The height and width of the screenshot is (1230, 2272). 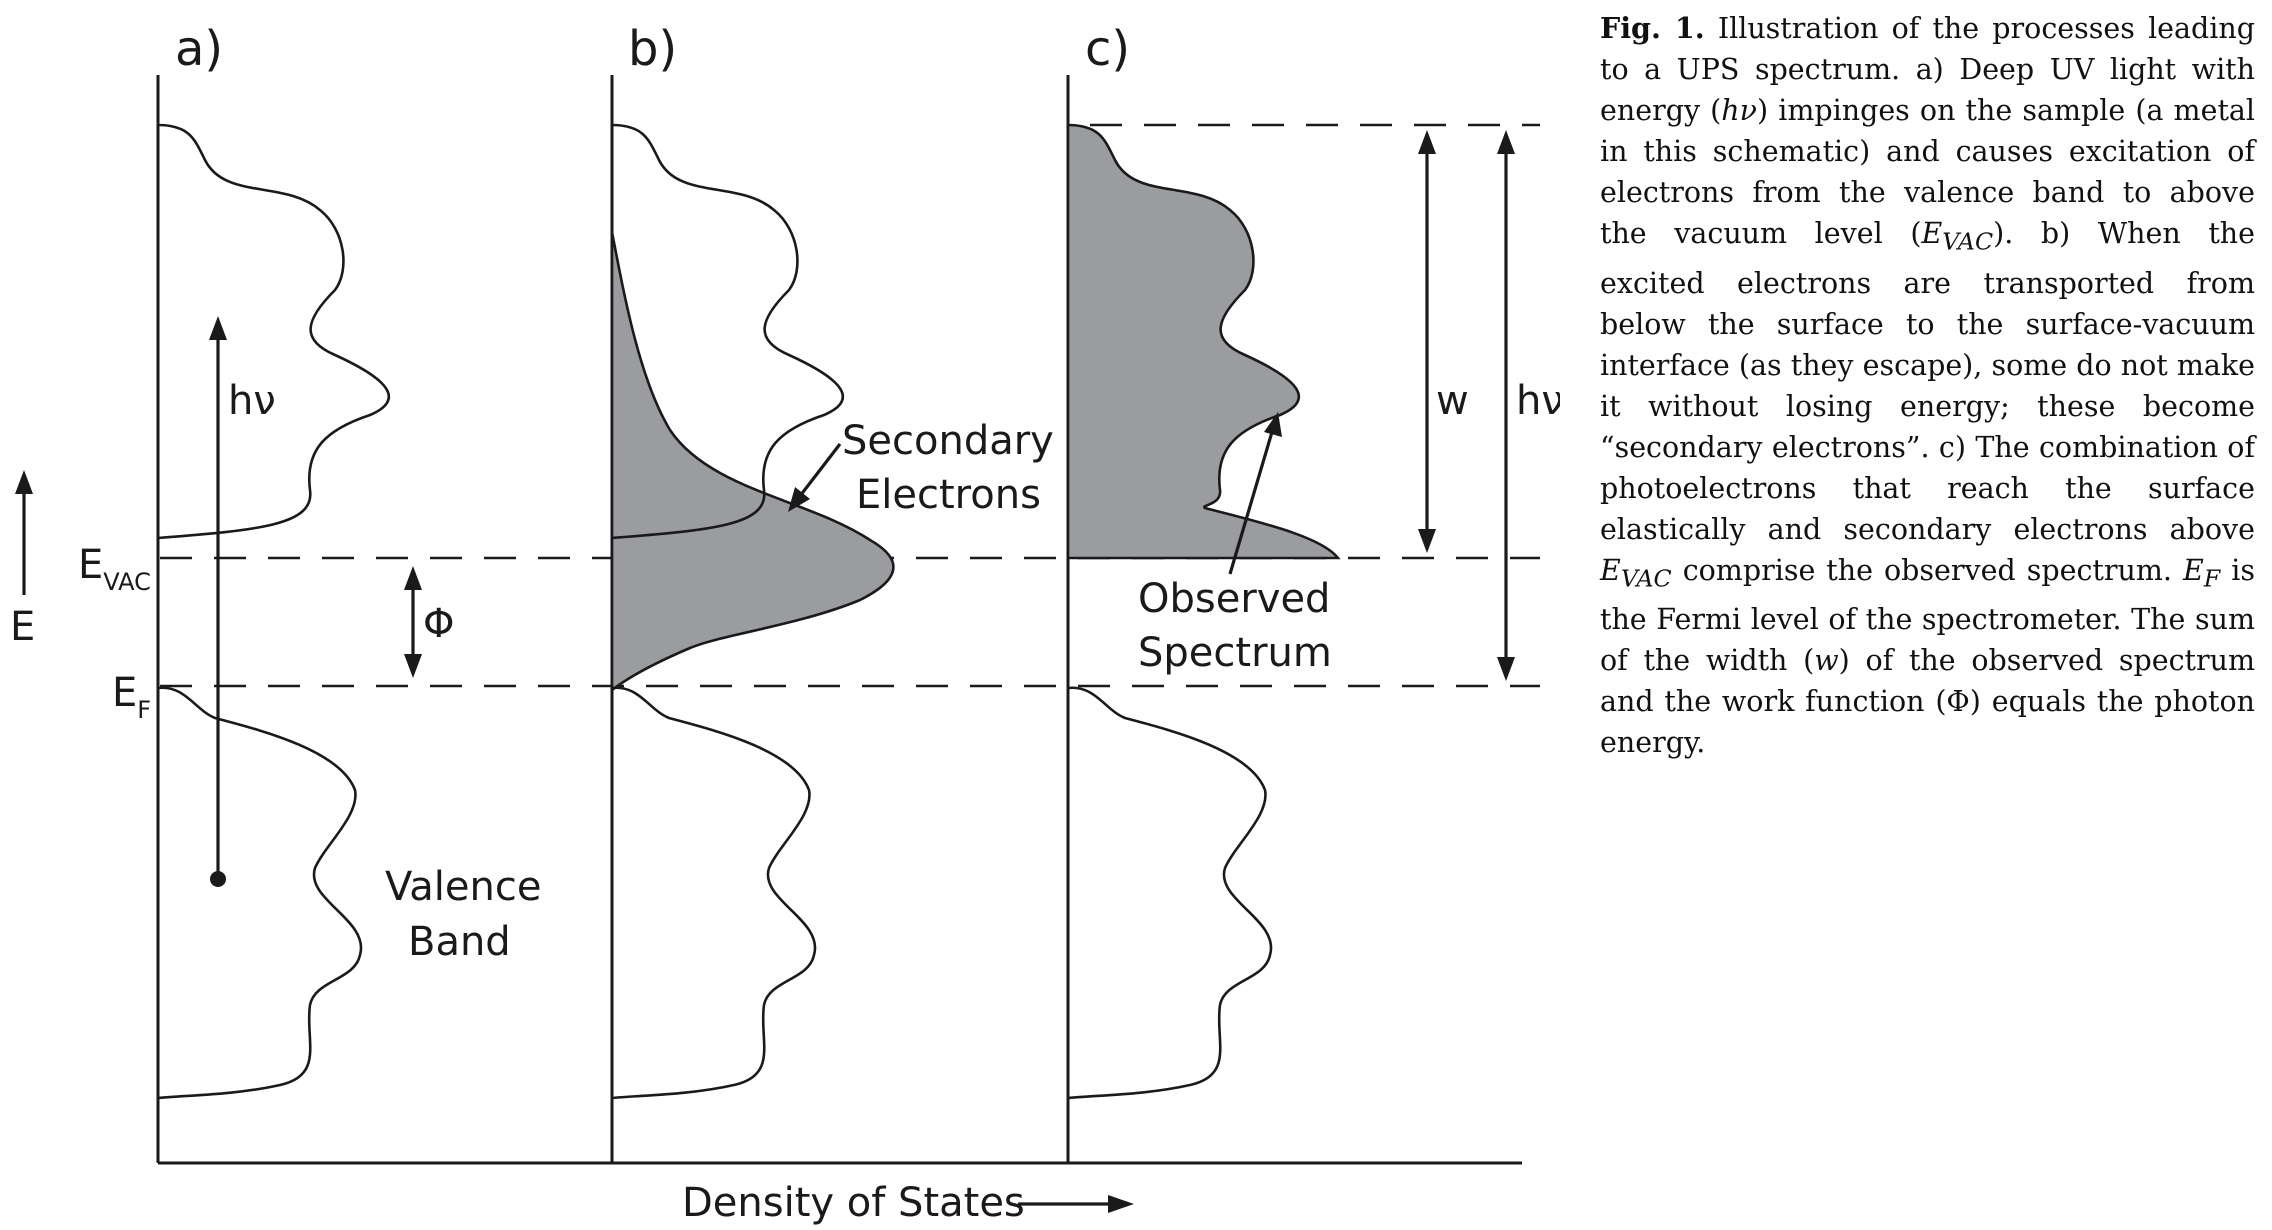 I want to click on caption-evac2-sub: VAC, so click(x=1646, y=578).